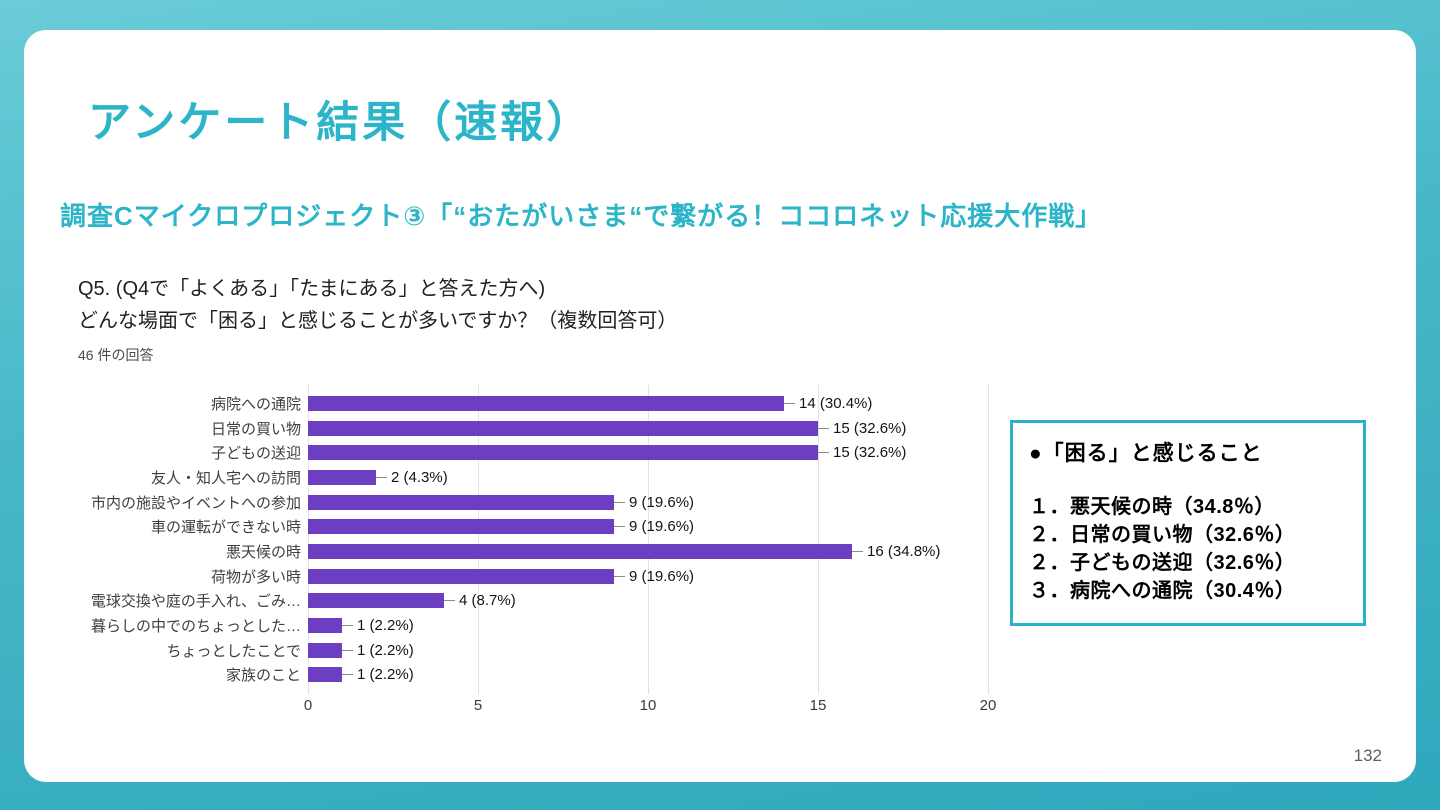  I want to click on chart-row: 悪天候の時 16 (34.8%), so click(534, 551).